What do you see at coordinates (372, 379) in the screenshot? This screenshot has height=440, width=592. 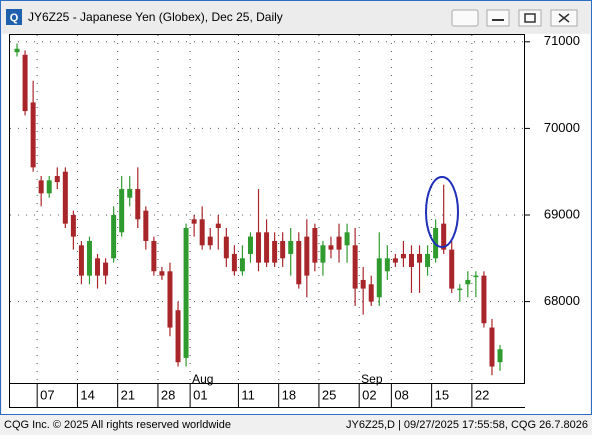 I see `month-label: Sep` at bounding box center [372, 379].